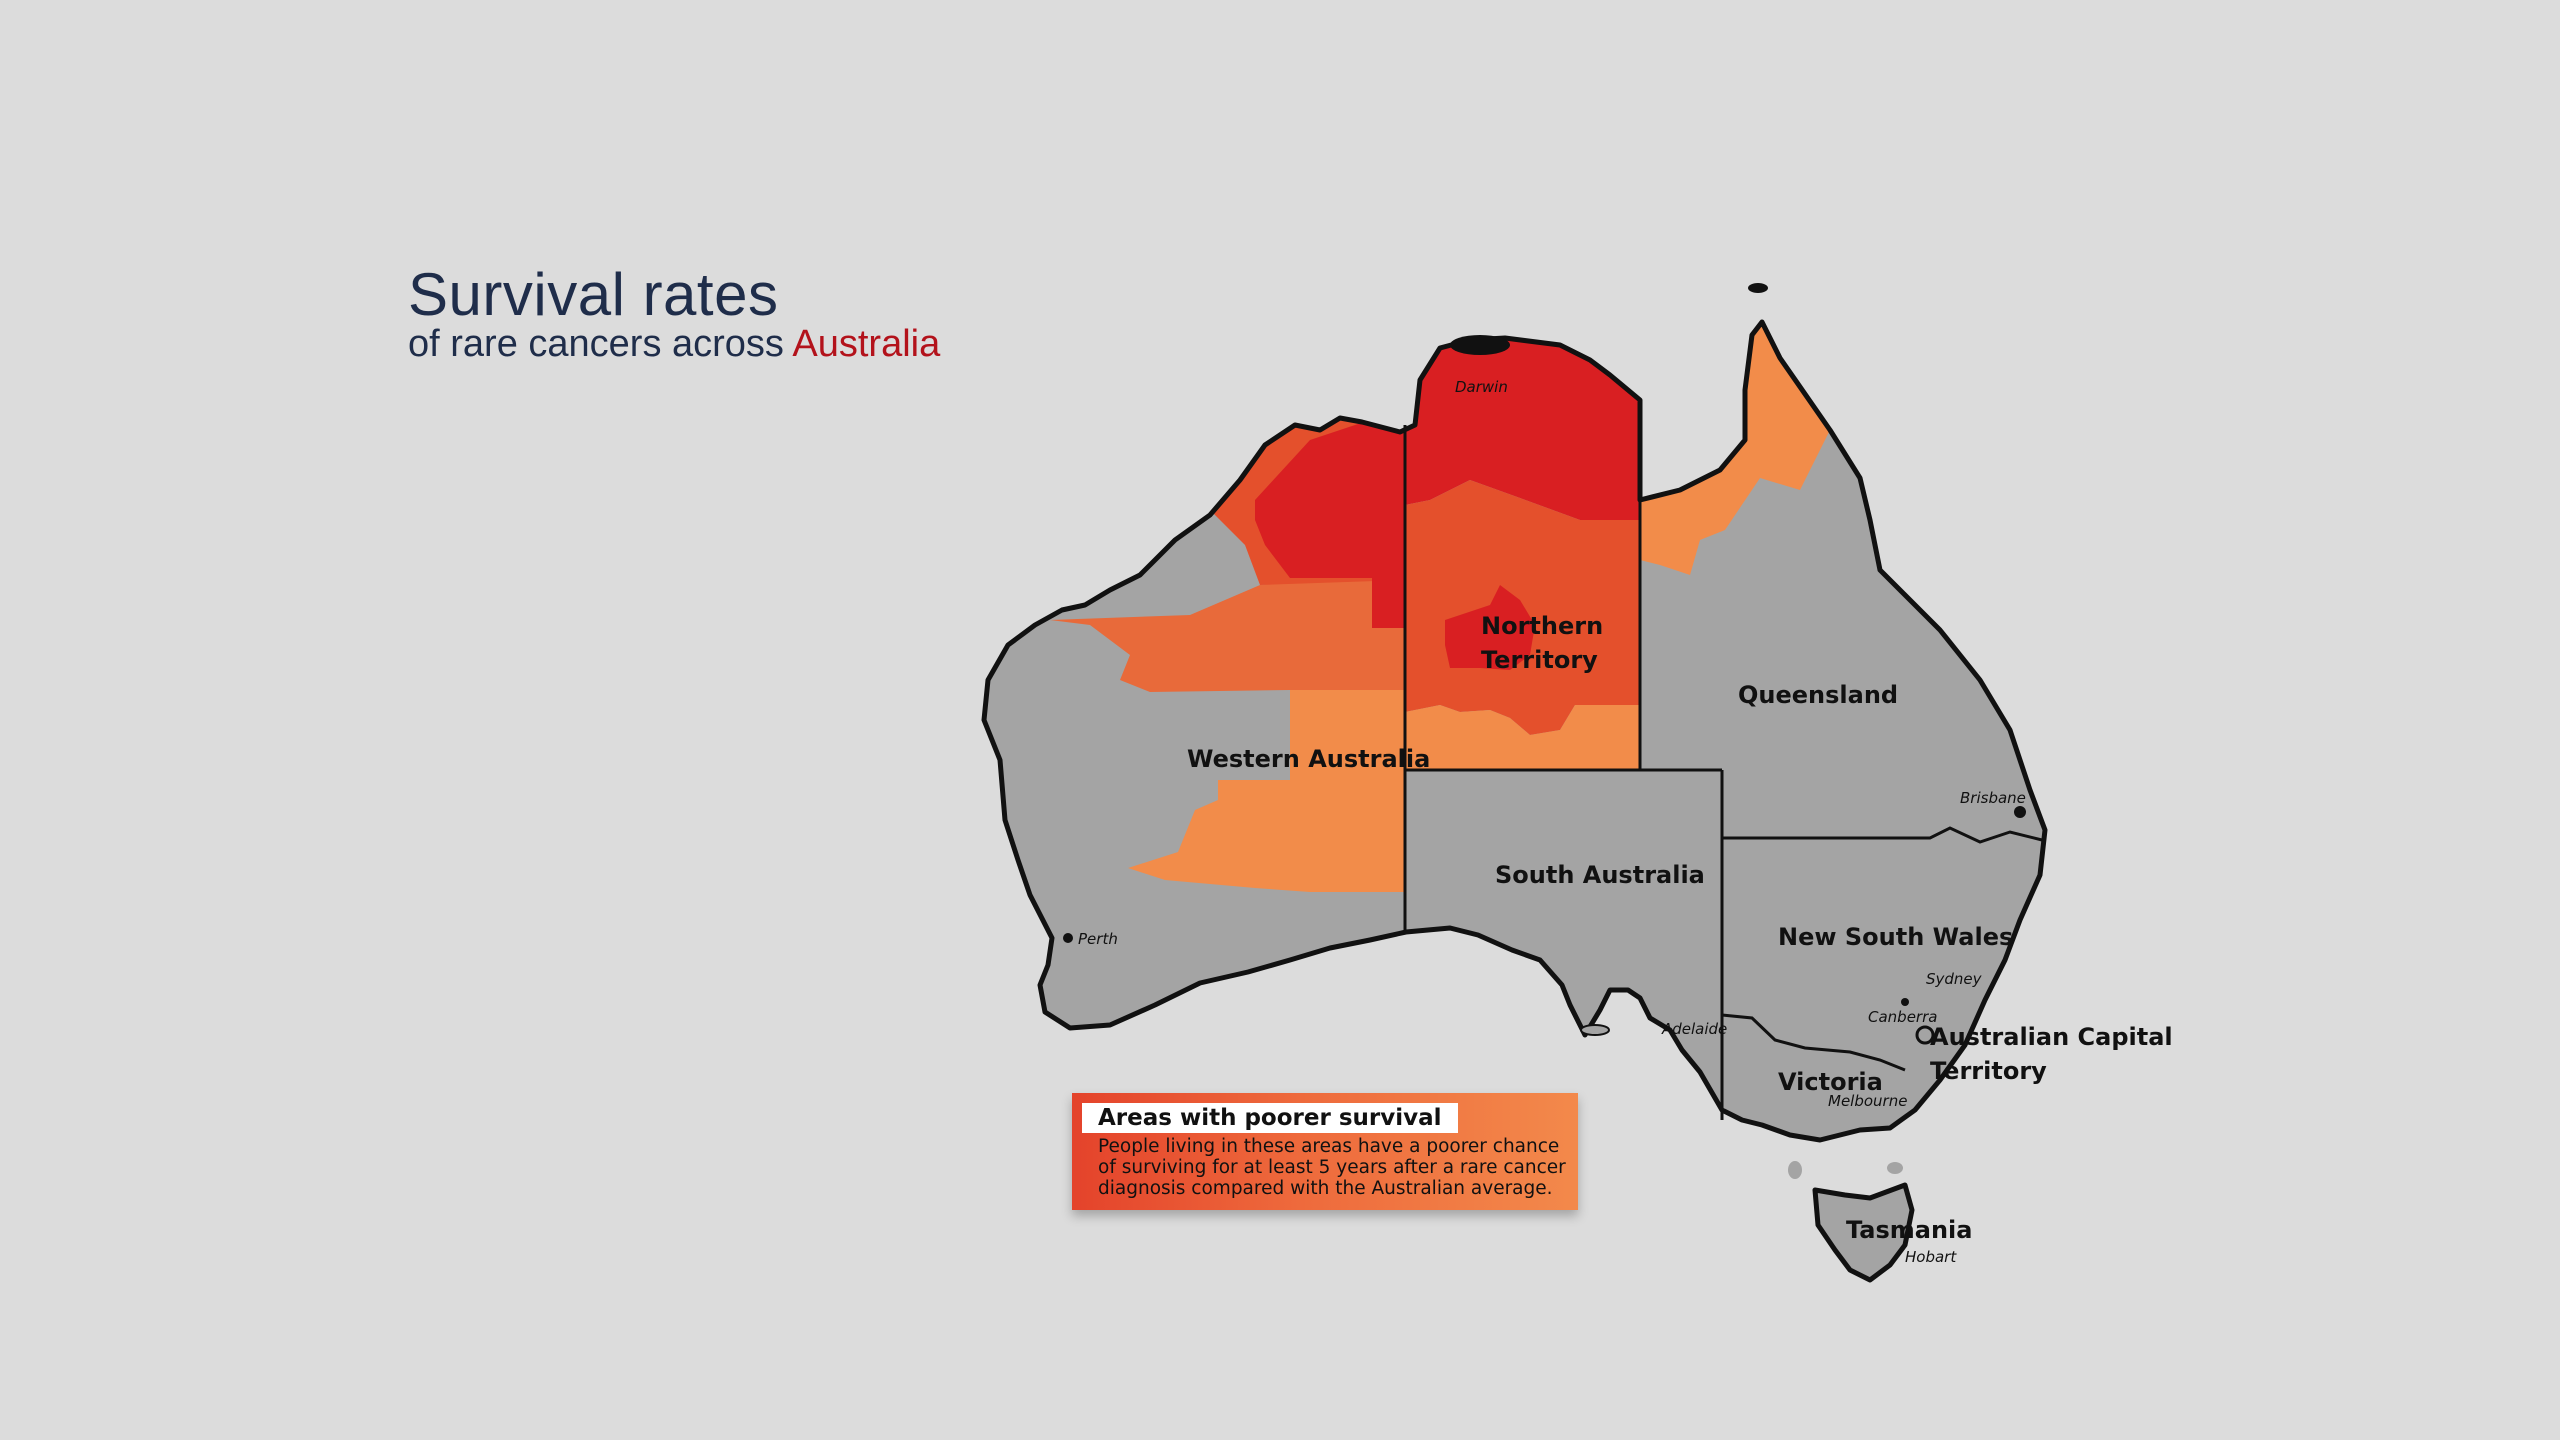 This screenshot has width=2560, height=1440. What do you see at coordinates (1925, 1035) in the screenshot?
I see `act-marker` at bounding box center [1925, 1035].